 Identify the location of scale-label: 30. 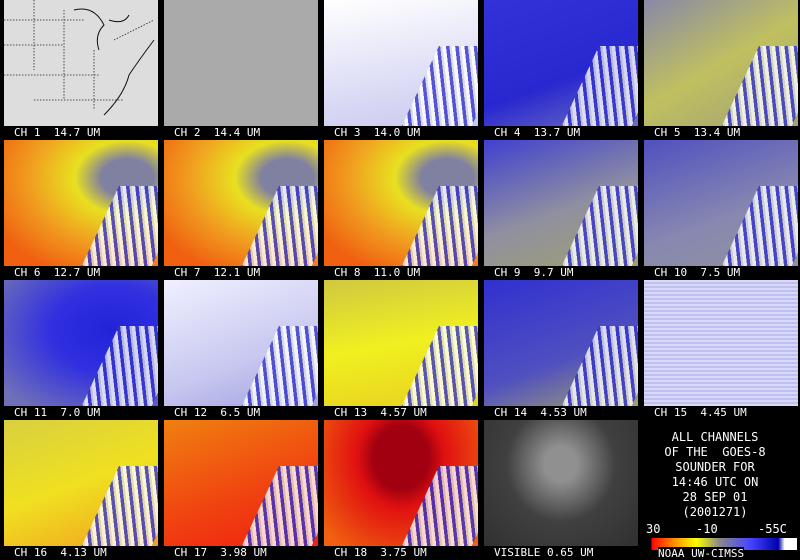
(653, 529).